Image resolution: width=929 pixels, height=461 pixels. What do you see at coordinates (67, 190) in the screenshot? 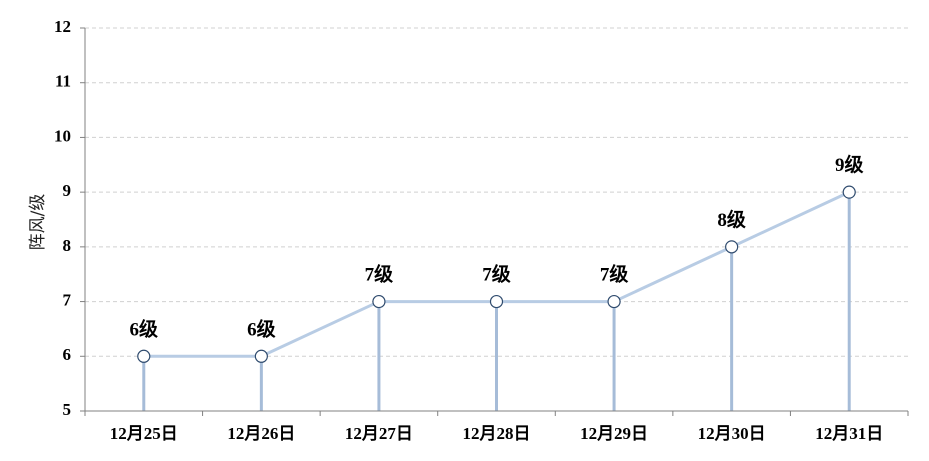
I see `y-tick-label: 9` at bounding box center [67, 190].